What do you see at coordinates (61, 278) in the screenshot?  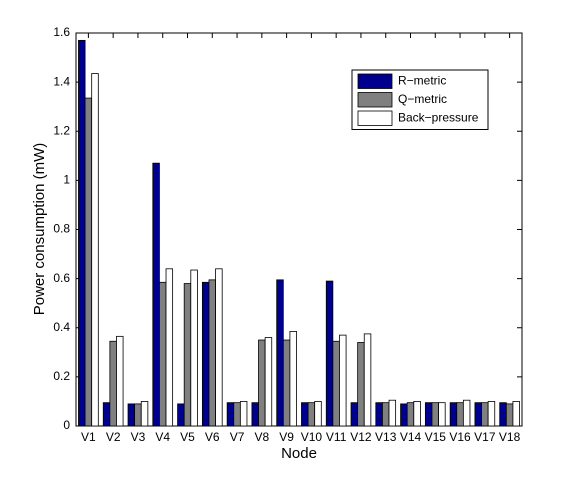 I see `y-tick-label: 0.6` at bounding box center [61, 278].